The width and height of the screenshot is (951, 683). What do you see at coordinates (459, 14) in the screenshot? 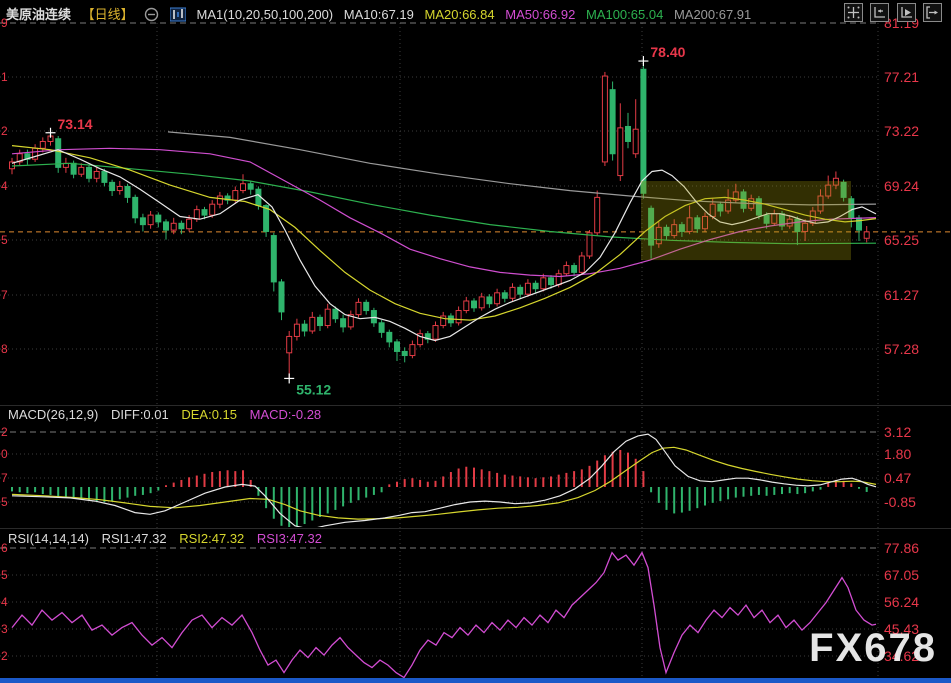
I see `ma20-value: MA20:66.84` at bounding box center [459, 14].